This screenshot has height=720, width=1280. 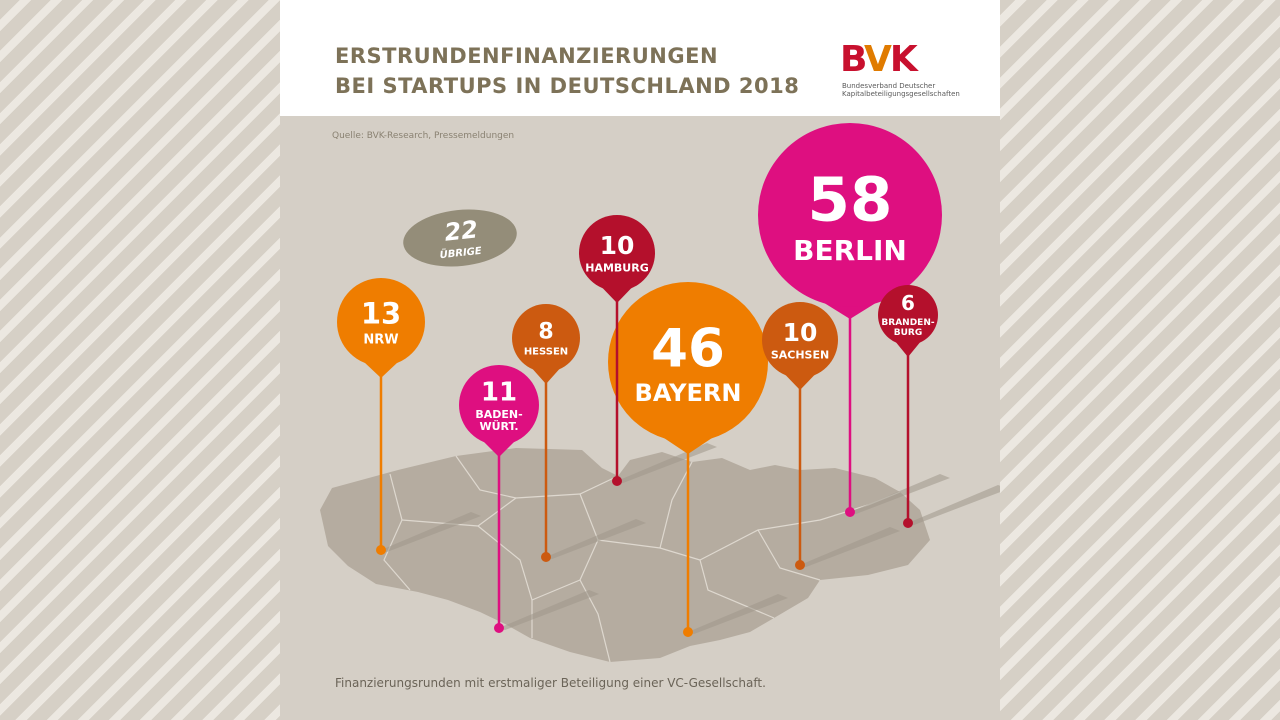 What do you see at coordinates (381, 550) in the screenshot?
I see `pin-dot-nrw` at bounding box center [381, 550].